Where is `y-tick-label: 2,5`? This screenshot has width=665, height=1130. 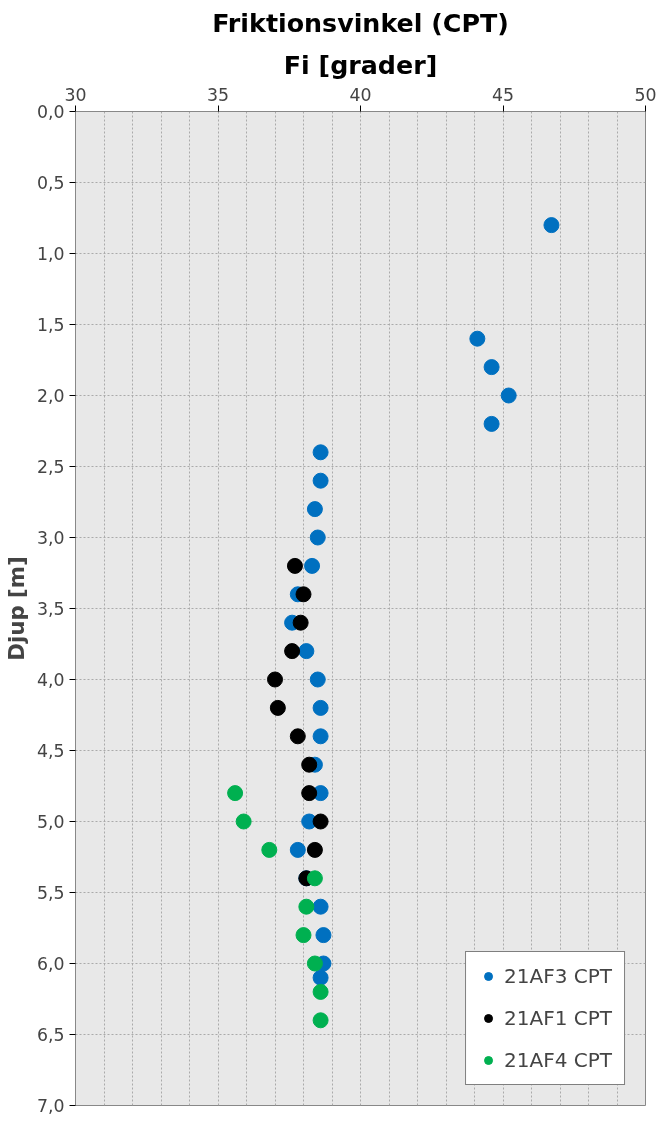
y-tick-label: 2,5 is located at coordinates (50, 467).